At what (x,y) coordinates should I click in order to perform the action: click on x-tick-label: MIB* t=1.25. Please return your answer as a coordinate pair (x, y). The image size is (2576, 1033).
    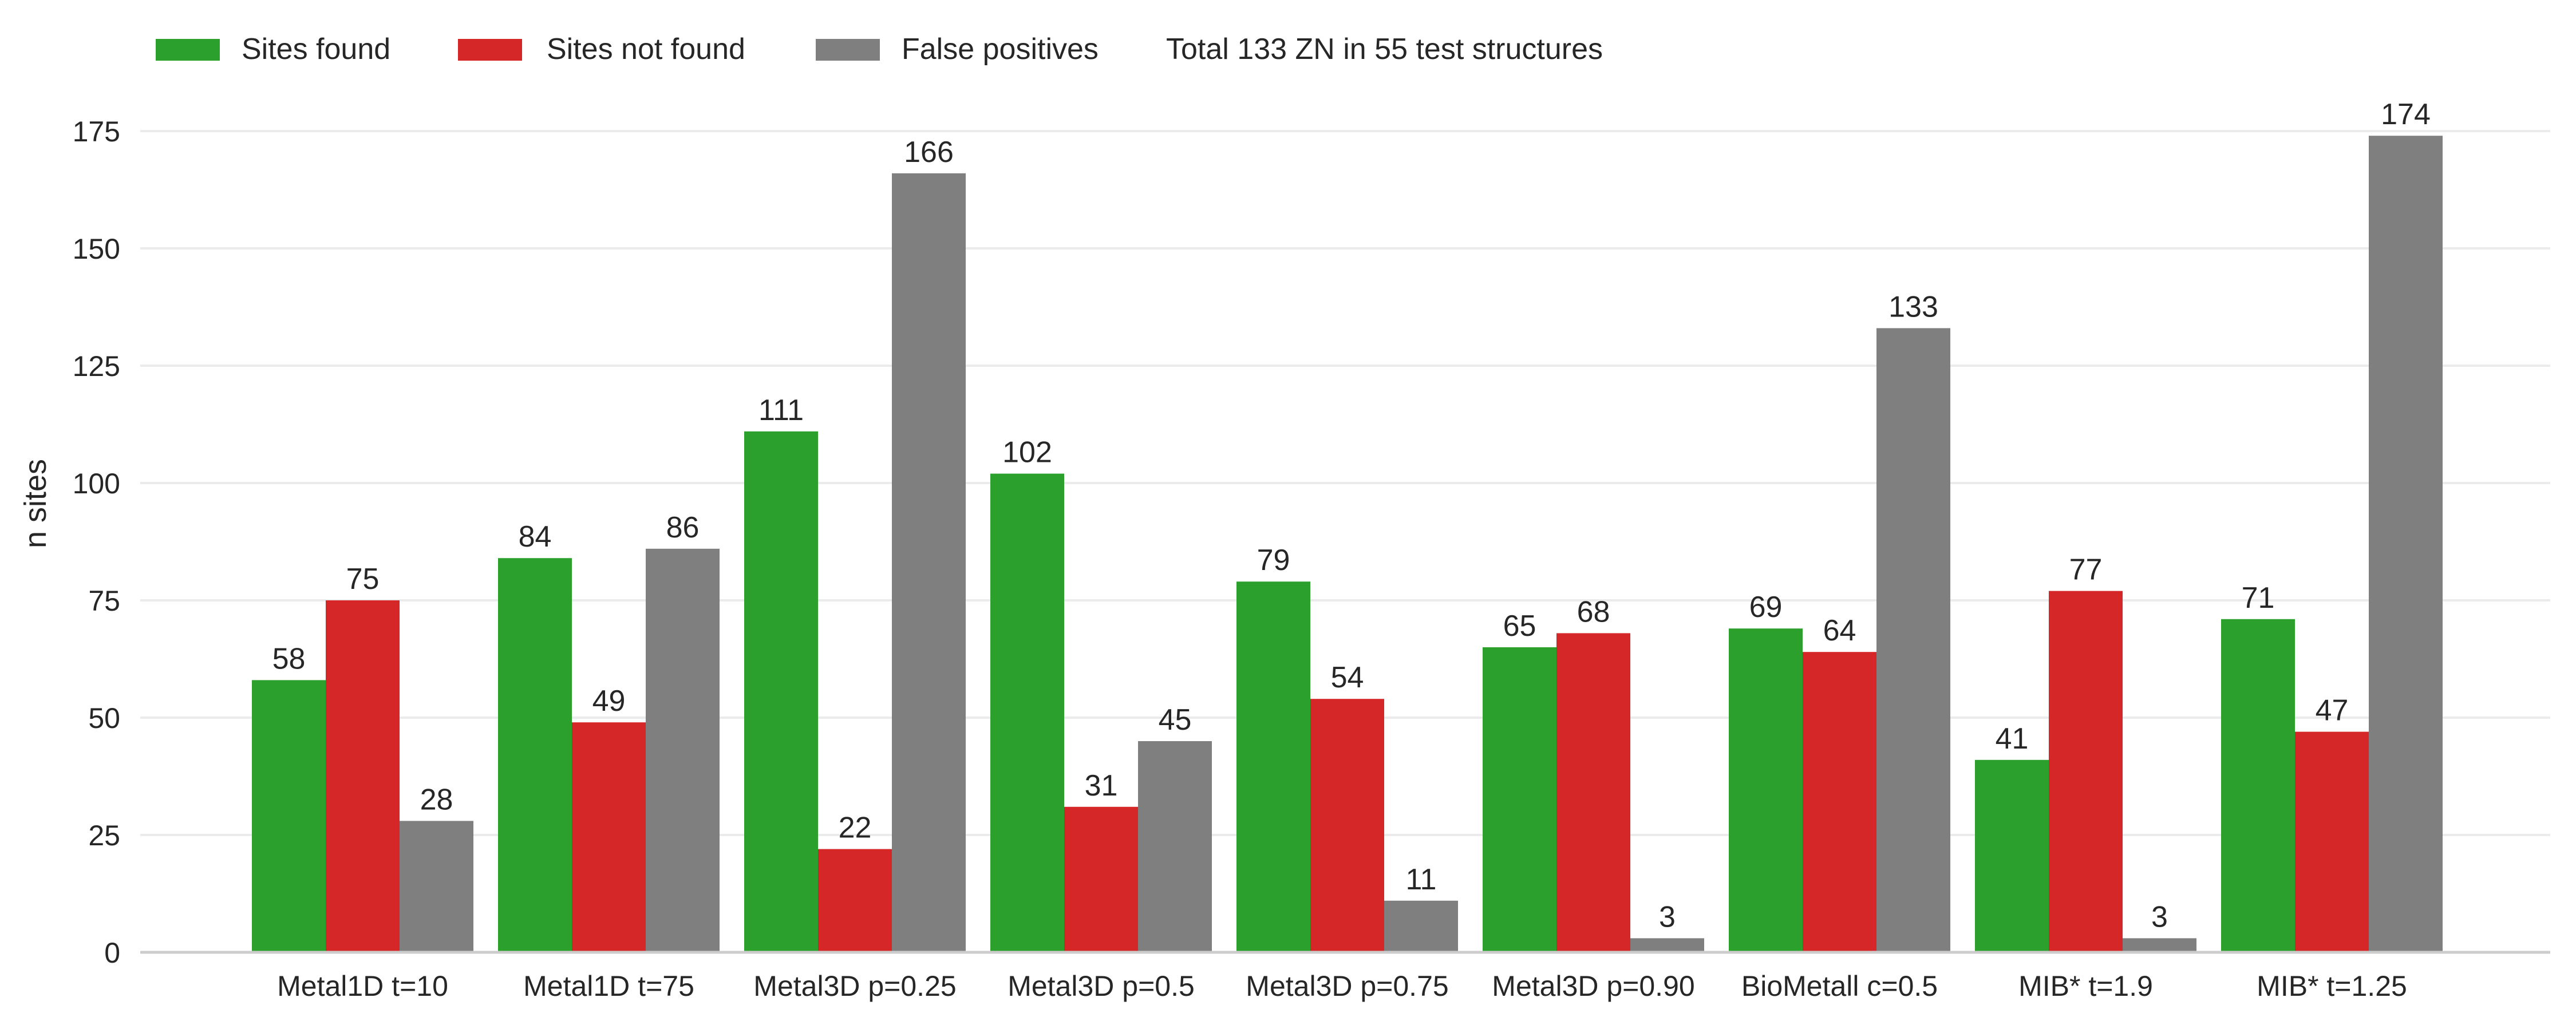
    Looking at the image, I should click on (2332, 986).